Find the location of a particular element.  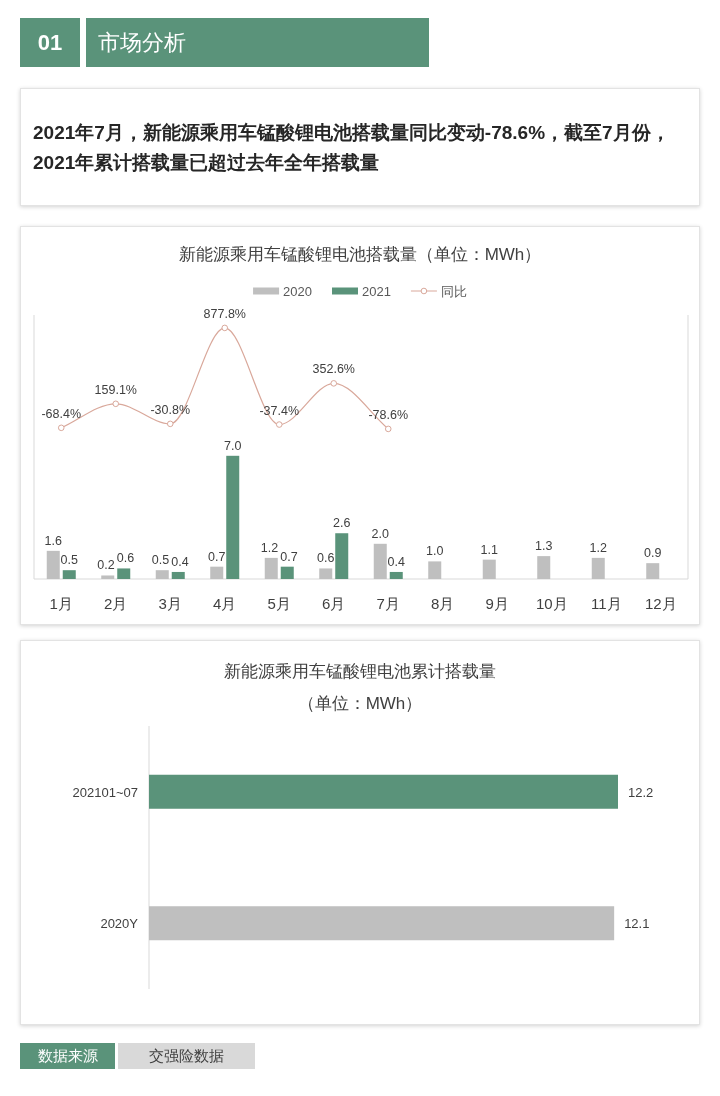

data-label: 7.0 is located at coordinates (233, 445).